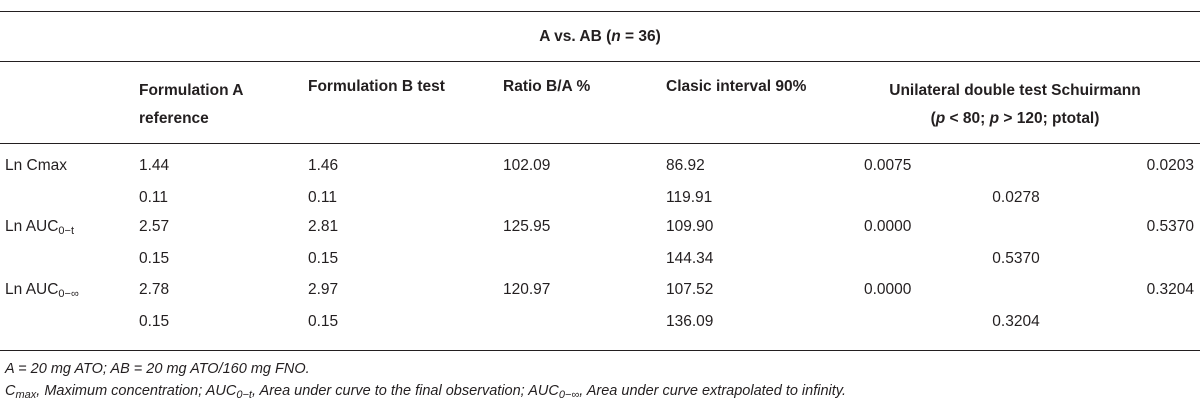 The width and height of the screenshot is (1200, 407). I want to click on col-header-formulation-a: Formulation A reference, so click(191, 105).